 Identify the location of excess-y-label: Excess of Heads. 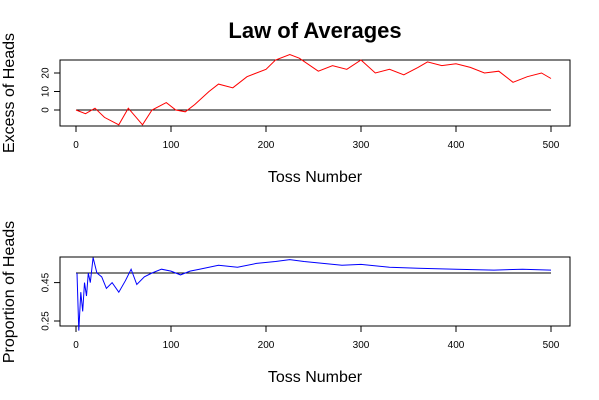
(9, 93).